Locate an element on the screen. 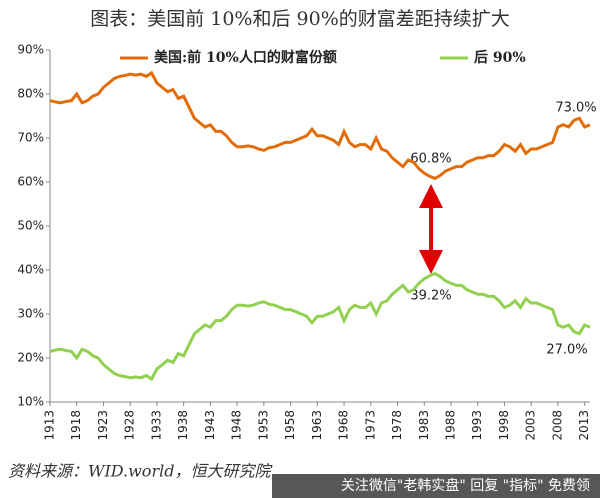 The image size is (600, 498). x-tick-label: 1933 is located at coordinates (156, 425).